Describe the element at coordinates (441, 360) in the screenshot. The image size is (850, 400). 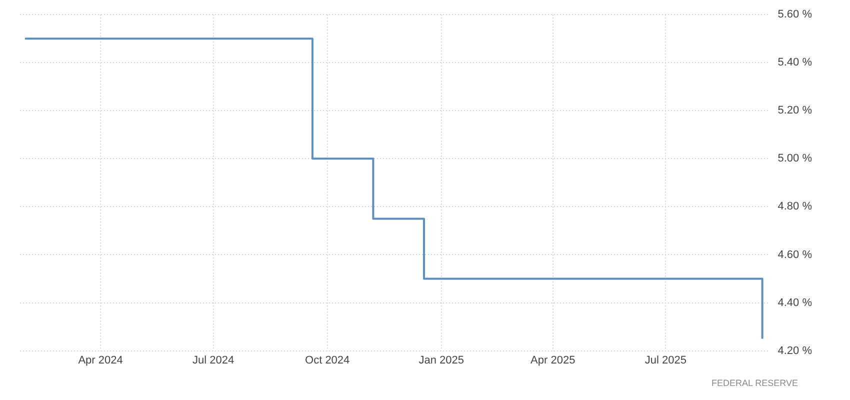
I see `x-tick-label: Jan 2025` at that location.